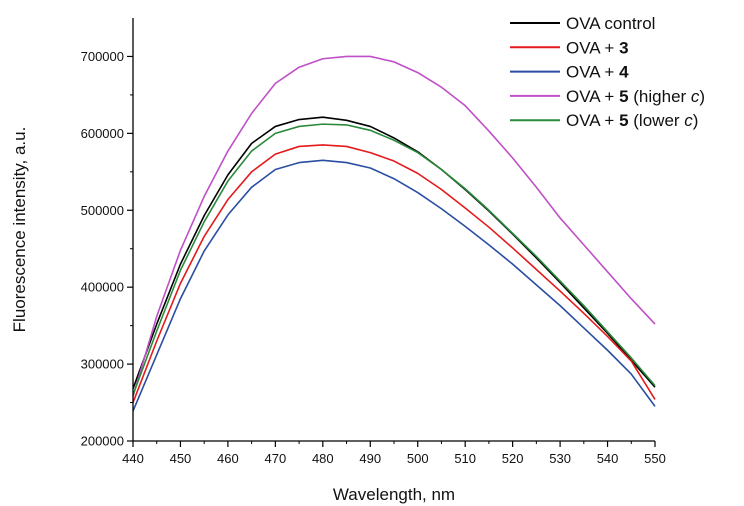 The image size is (744, 506). I want to click on y-axis-title: Fluorescence intensity, a.u., so click(19, 230).